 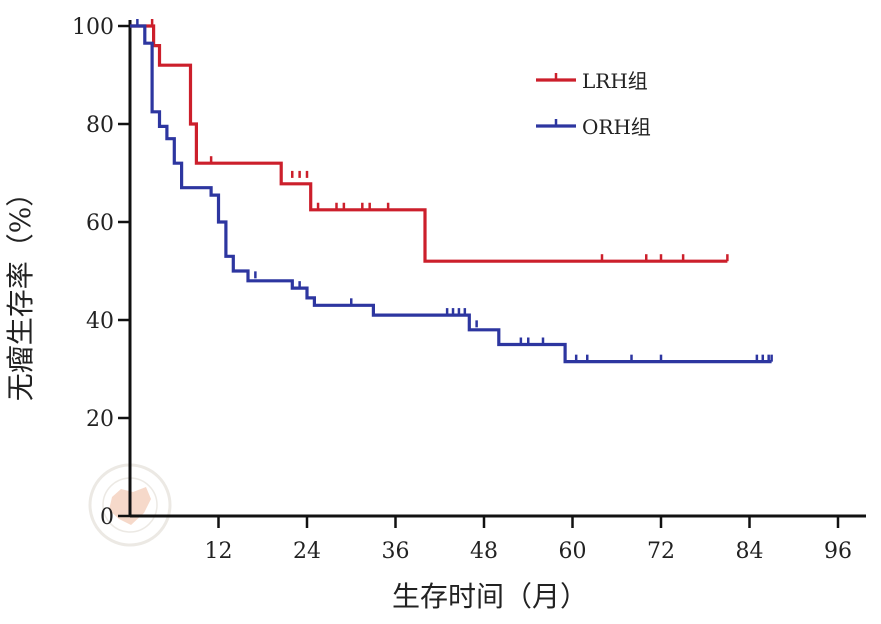 What do you see at coordinates (307, 551) in the screenshot?
I see `x-tick-label: 24` at bounding box center [307, 551].